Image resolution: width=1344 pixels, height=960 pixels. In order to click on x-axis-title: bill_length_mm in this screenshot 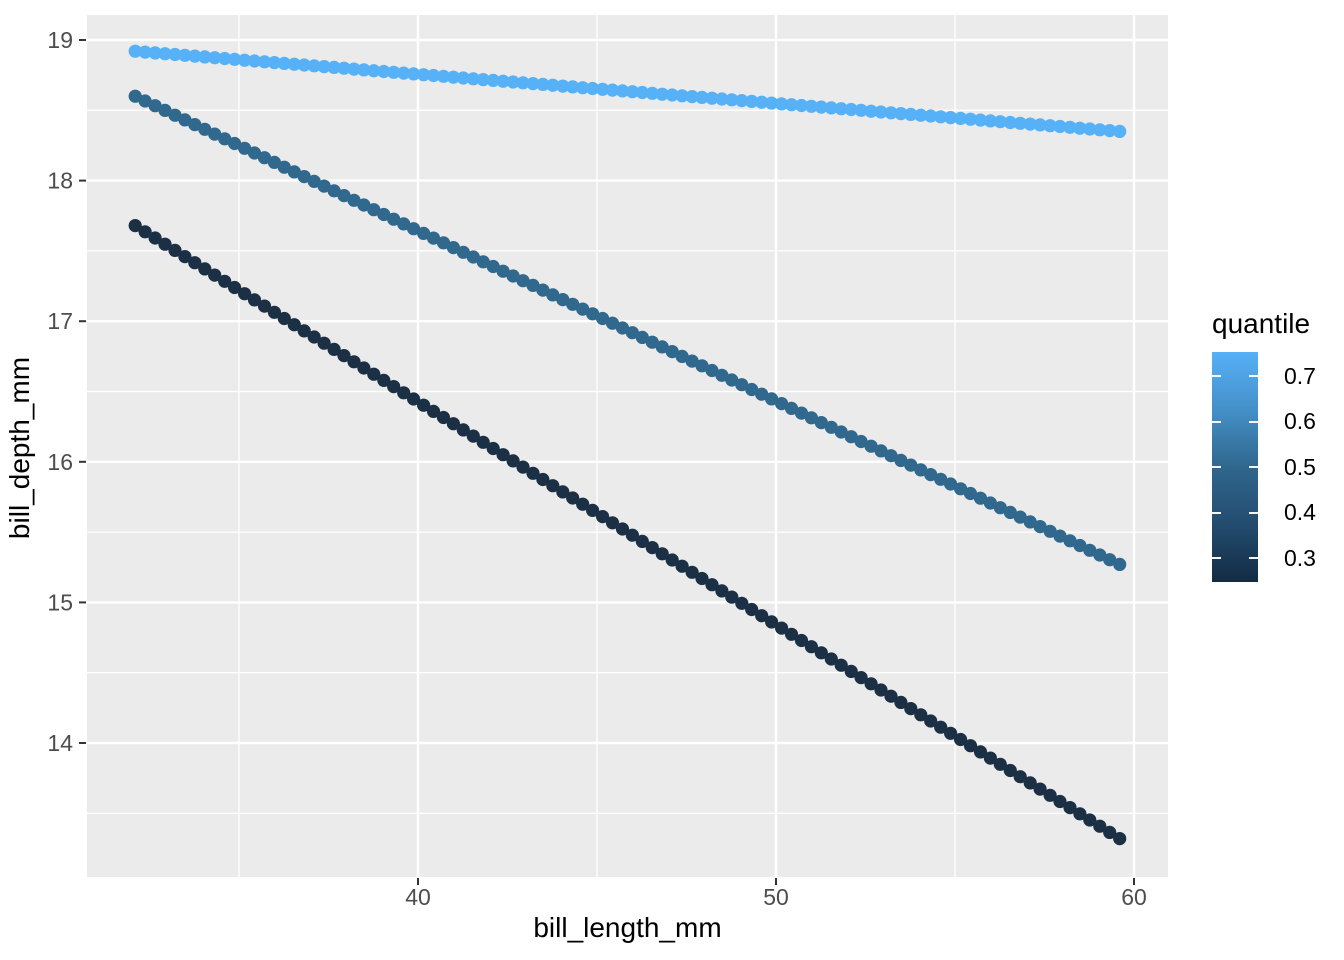, I will do `click(627, 927)`.